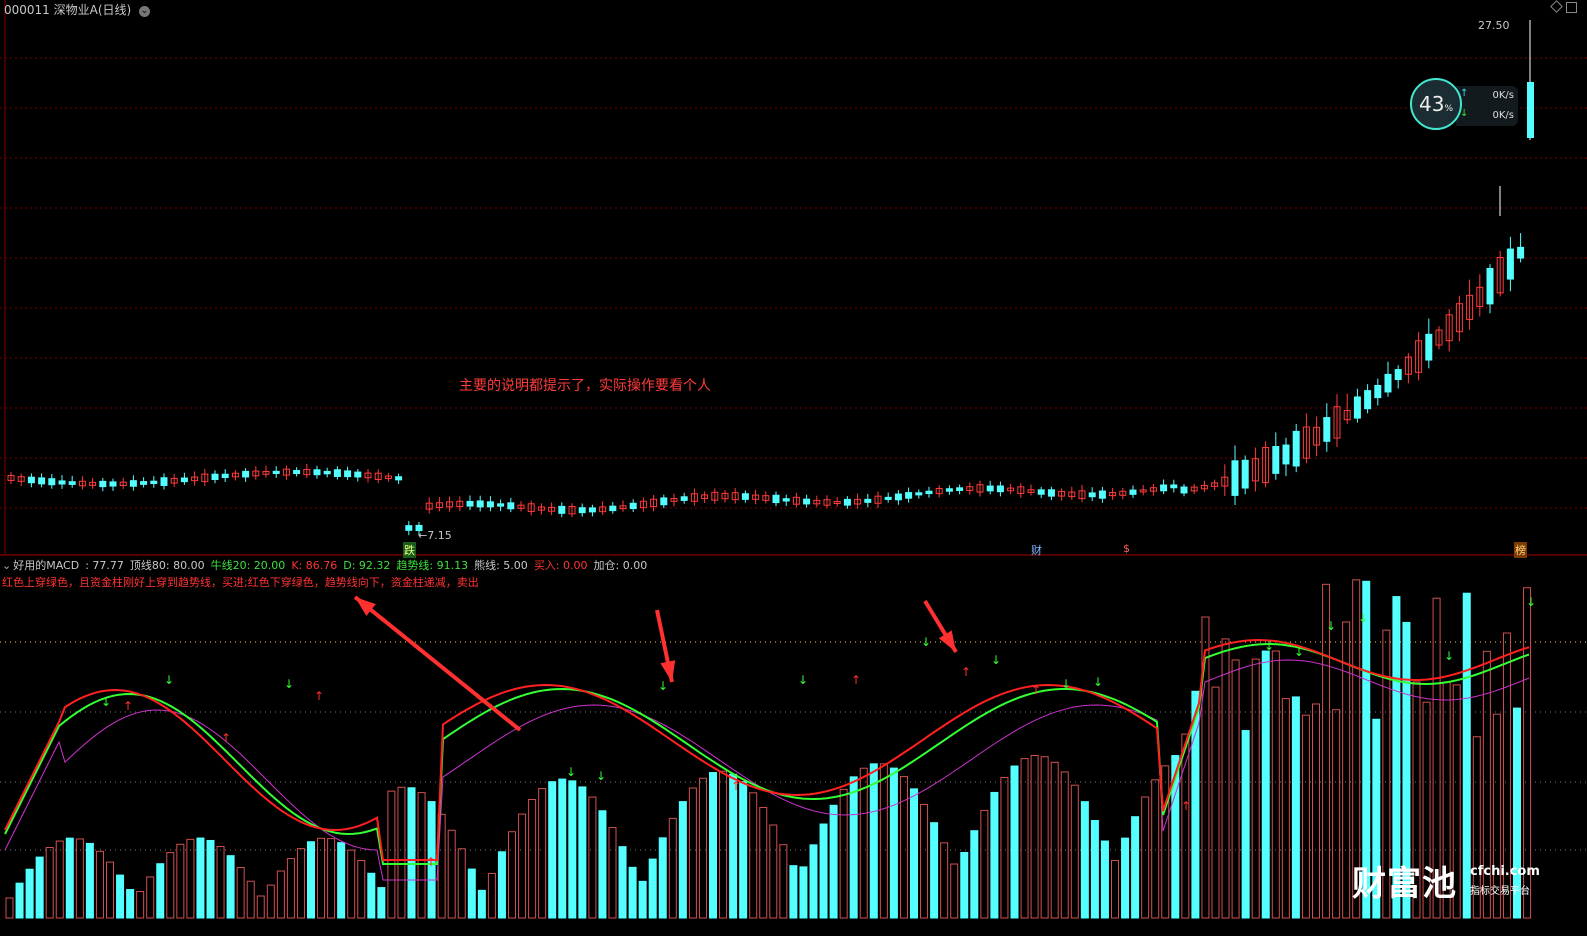 The height and width of the screenshot is (936, 1587). What do you see at coordinates (7, 565) in the screenshot?
I see `indicator-collapse-icon: ⌄` at bounding box center [7, 565].